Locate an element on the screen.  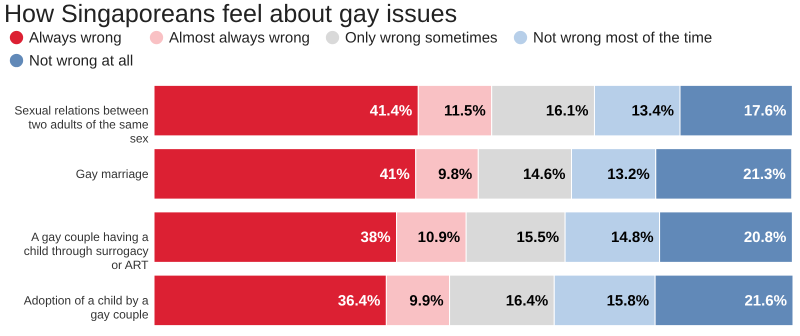
data-label: 17.6% is located at coordinates (765, 111).